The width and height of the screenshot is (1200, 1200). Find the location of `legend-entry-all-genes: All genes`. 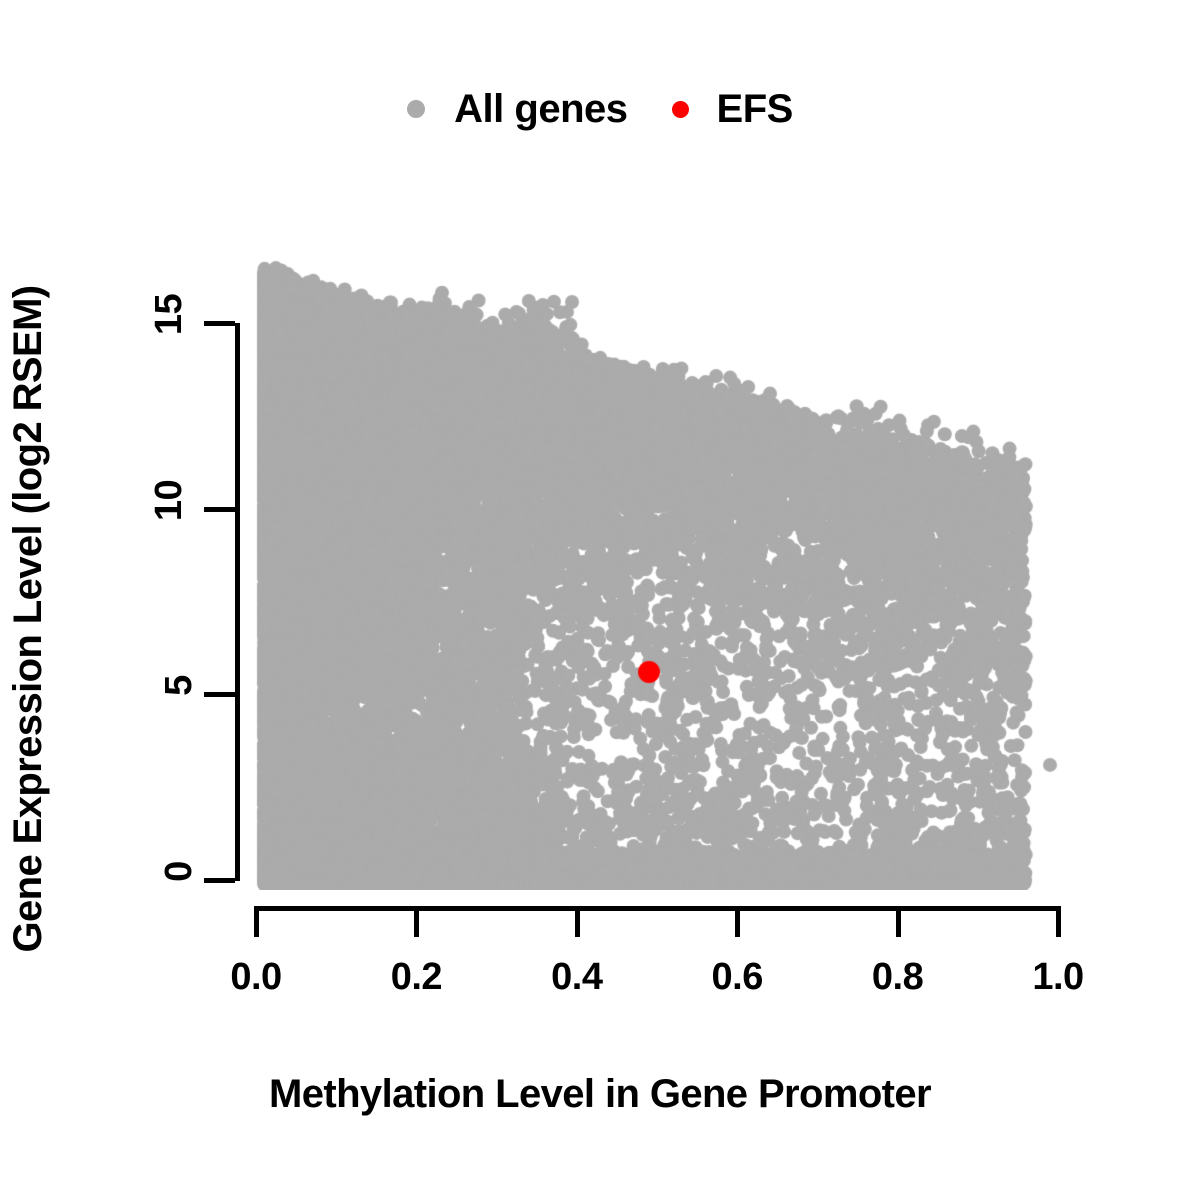

legend-entry-all-genes: All genes is located at coordinates (517, 109).